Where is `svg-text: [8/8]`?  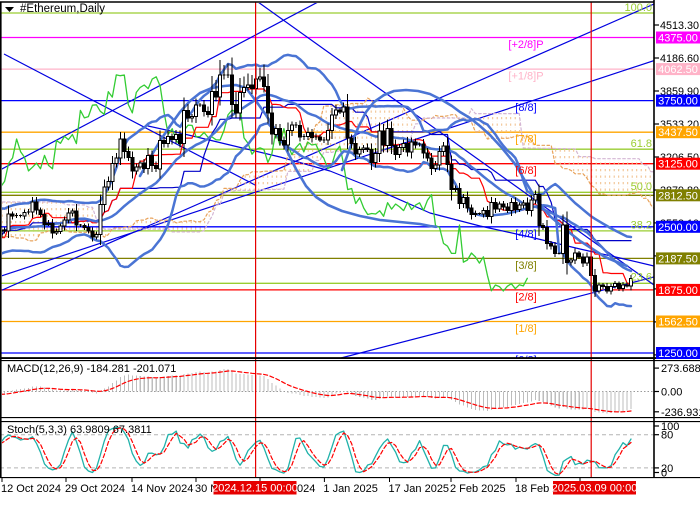 svg-text: [8/8] is located at coordinates (525, 108).